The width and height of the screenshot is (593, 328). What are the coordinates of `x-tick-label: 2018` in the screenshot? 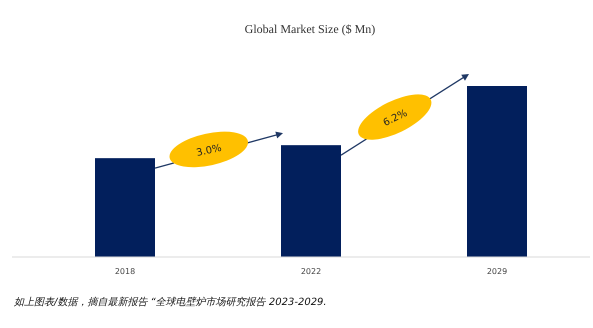 It's located at (125, 271).